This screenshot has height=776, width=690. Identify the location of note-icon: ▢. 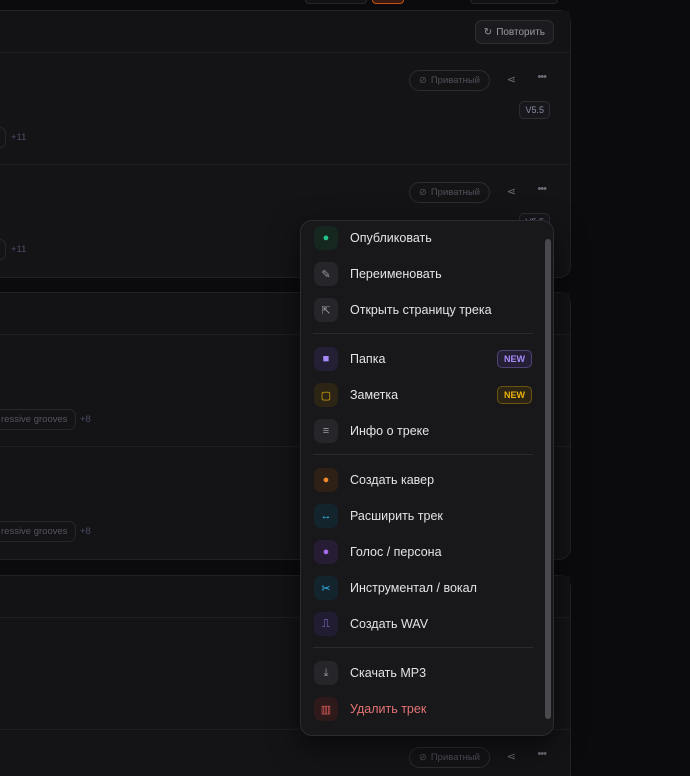
(326, 395).